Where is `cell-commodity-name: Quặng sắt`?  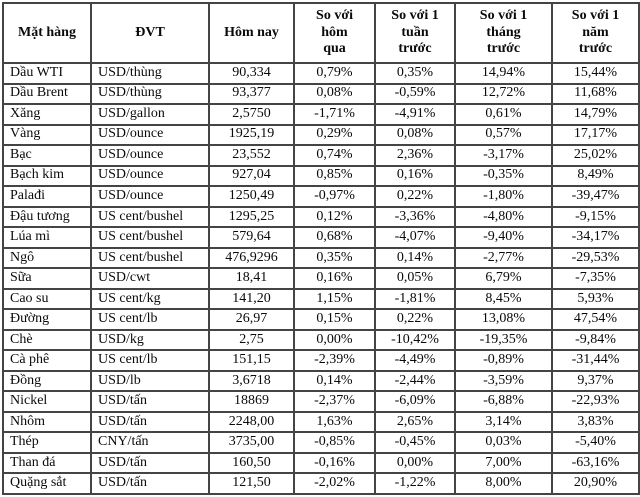
cell-commodity-name: Quặng sắt is located at coordinates (47, 483).